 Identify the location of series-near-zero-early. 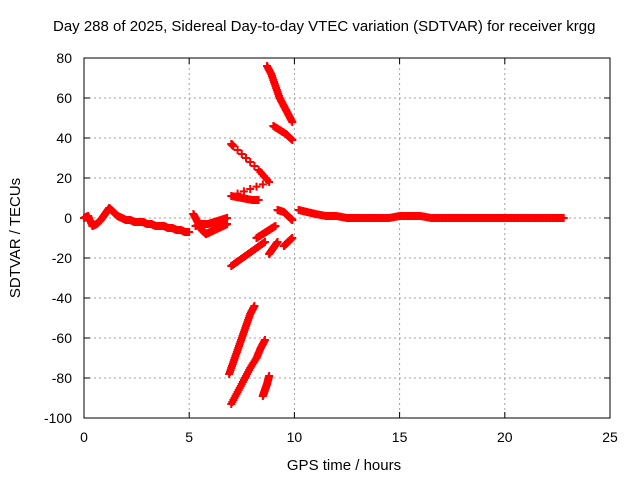
(137, 220).